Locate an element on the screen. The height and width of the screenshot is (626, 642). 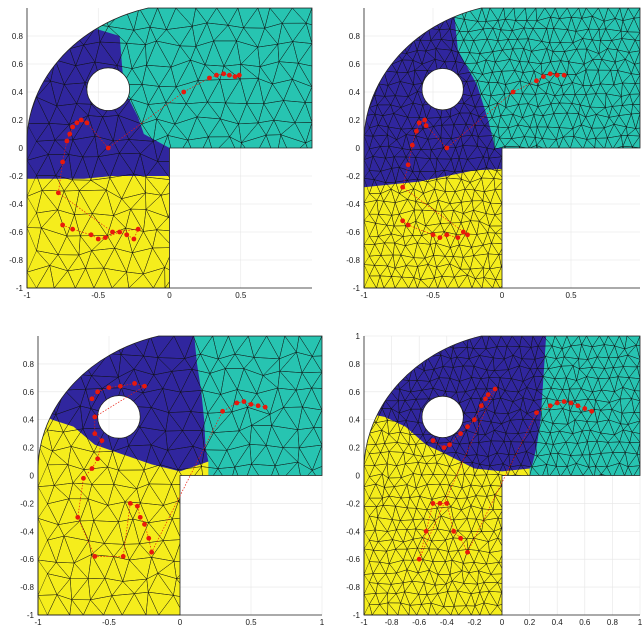
y-tick-label: 0.2 is located at coordinates (29, 448).